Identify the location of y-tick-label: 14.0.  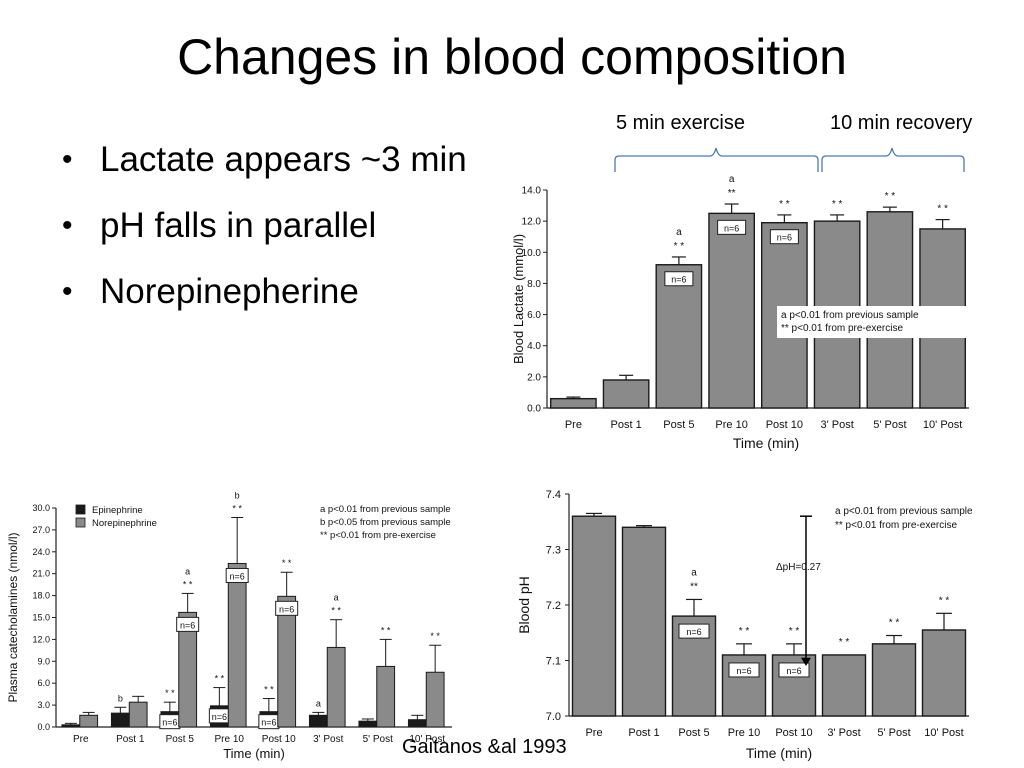
(532, 191).